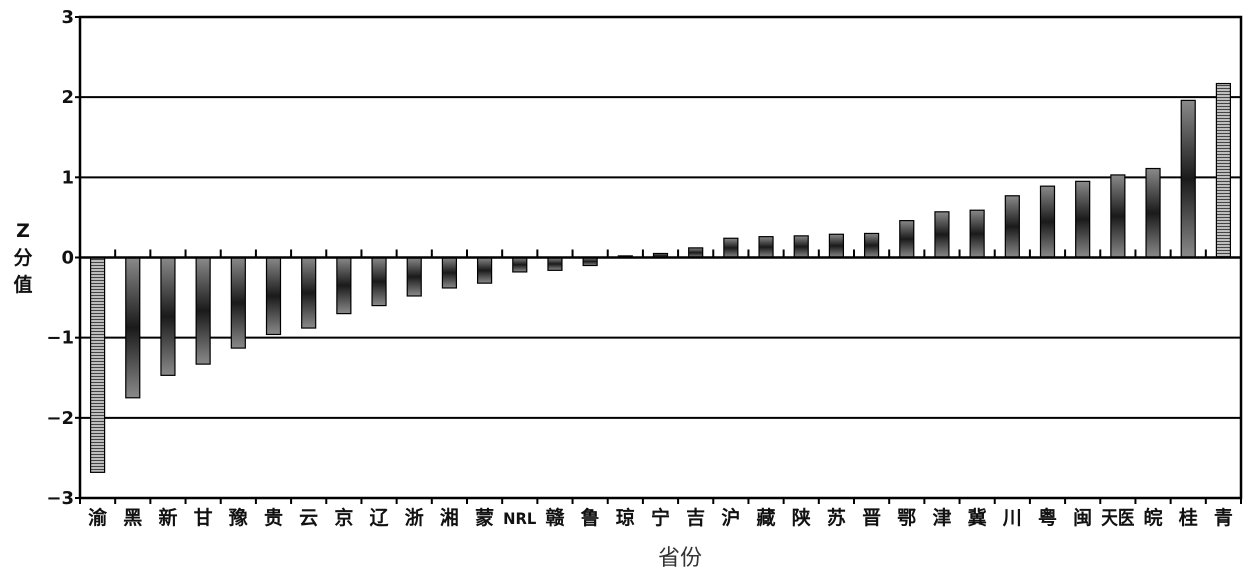 The height and width of the screenshot is (572, 1246). What do you see at coordinates (590, 517) in the screenshot?
I see `x-tick-label: 鲁` at bounding box center [590, 517].